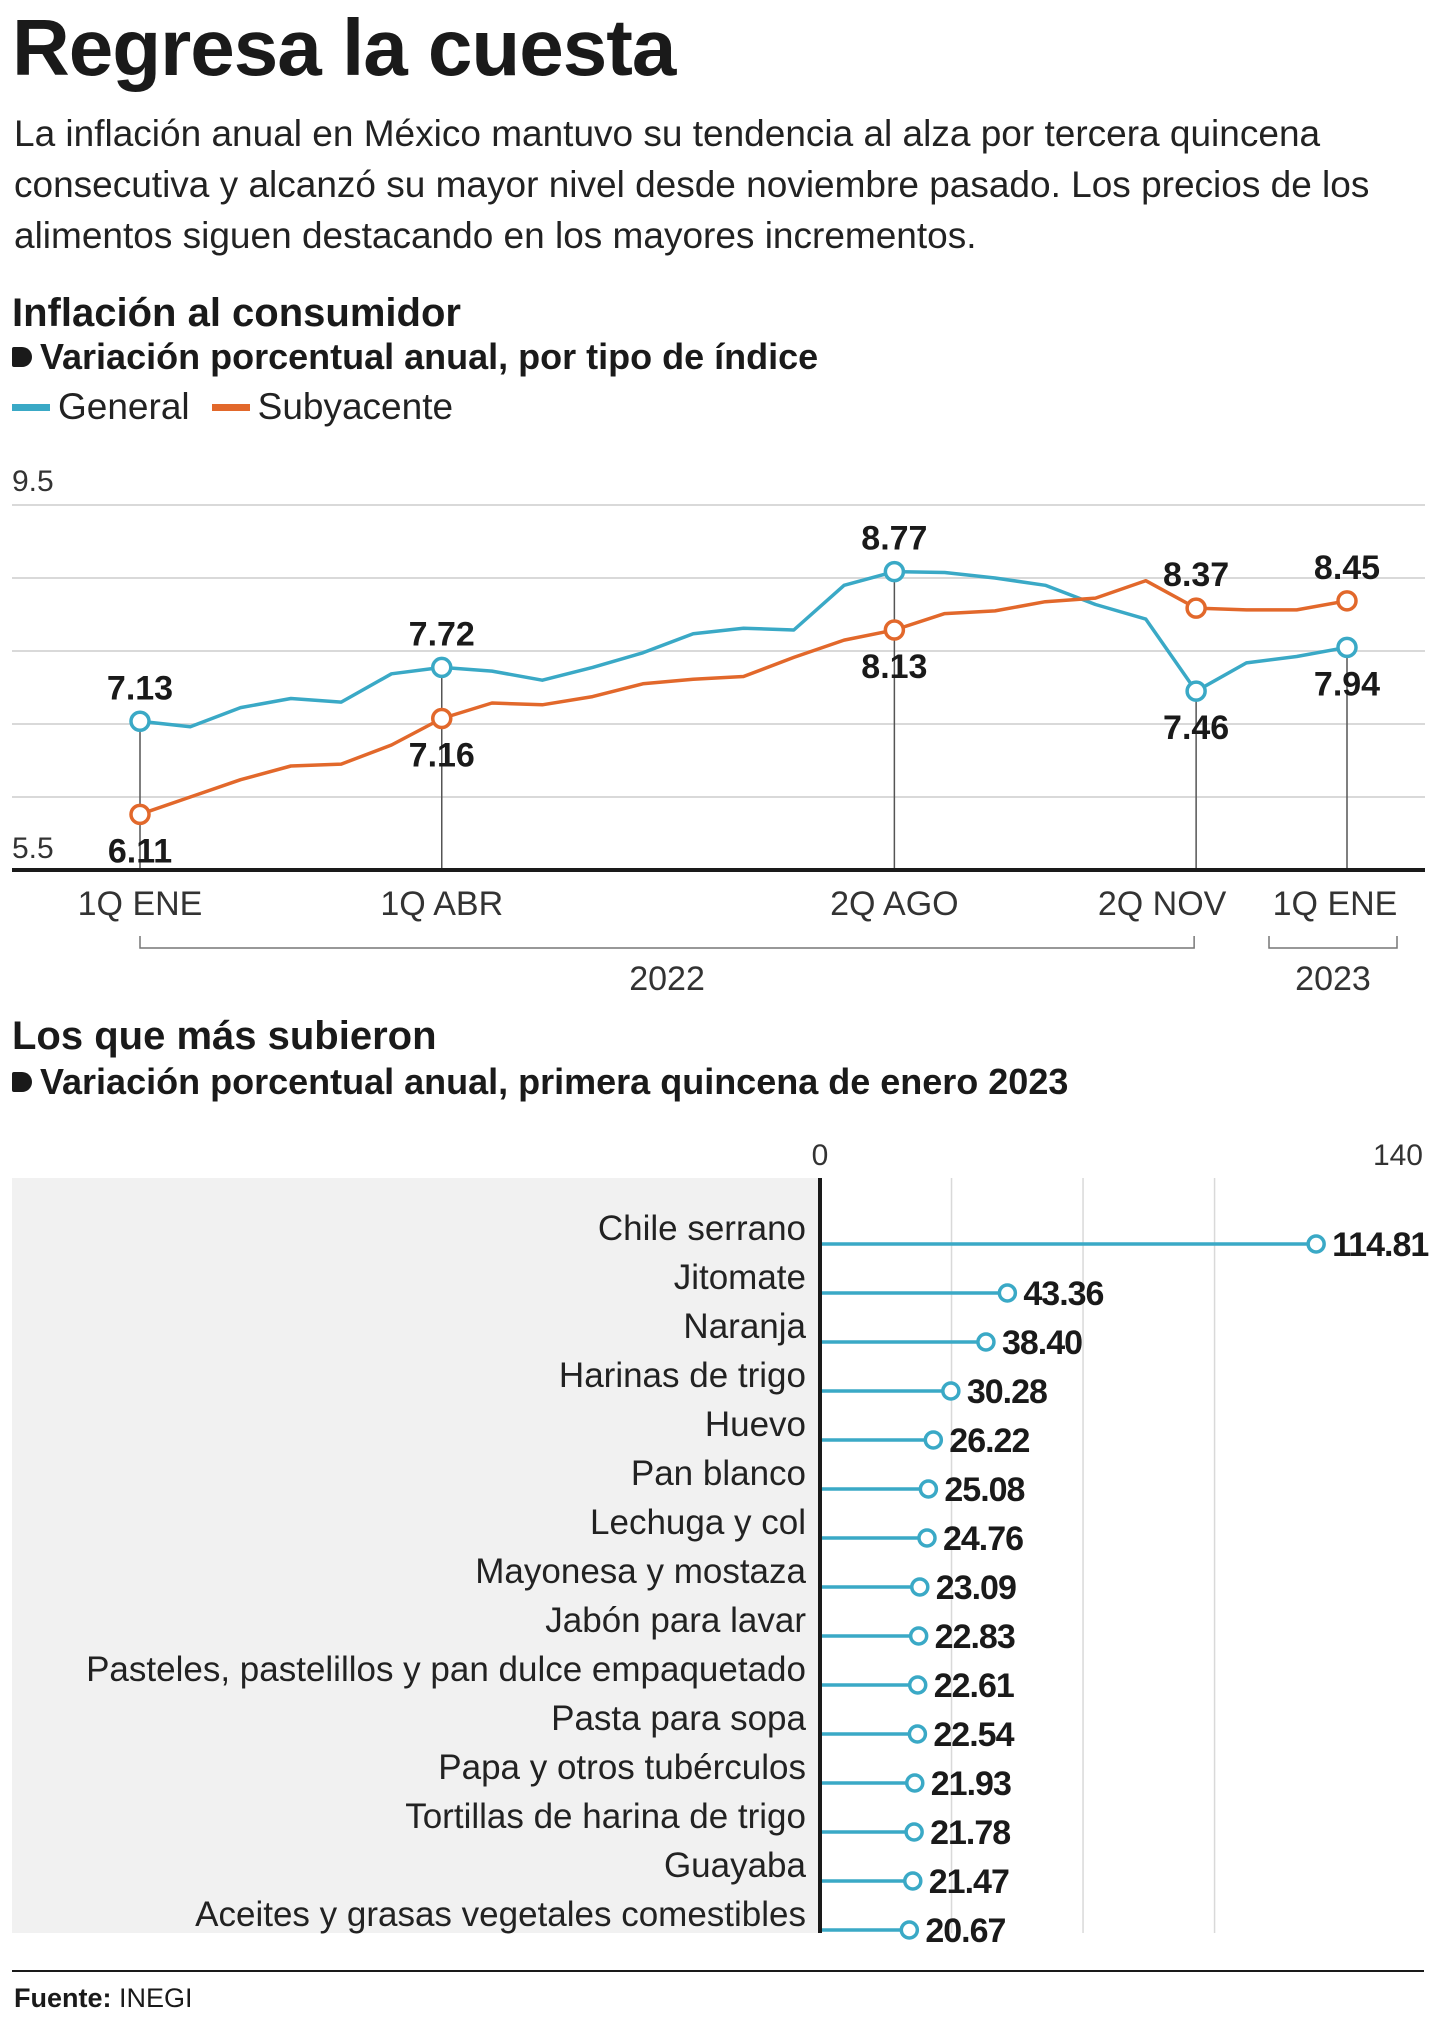 Image resolution: width=1440 pixels, height=2023 pixels. Describe the element at coordinates (682, 1375) in the screenshot. I see `category-label: Harinas de trigo` at that location.